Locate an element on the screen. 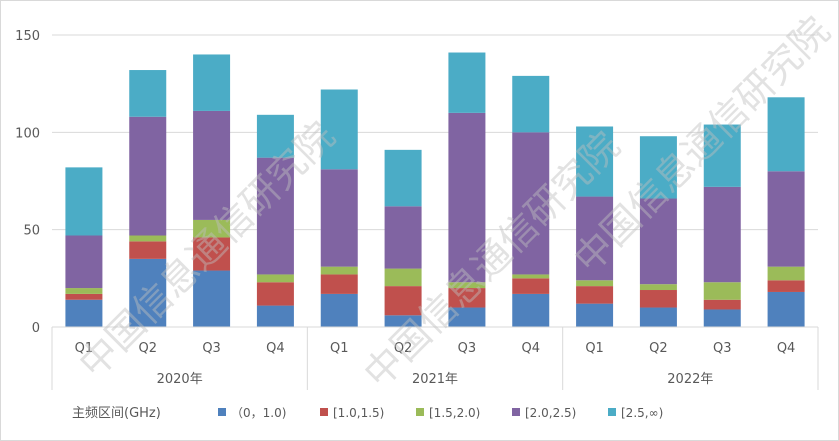 Image resolution: width=839 pixels, height=441 pixels. year-group-label: 2021年 is located at coordinates (435, 379).